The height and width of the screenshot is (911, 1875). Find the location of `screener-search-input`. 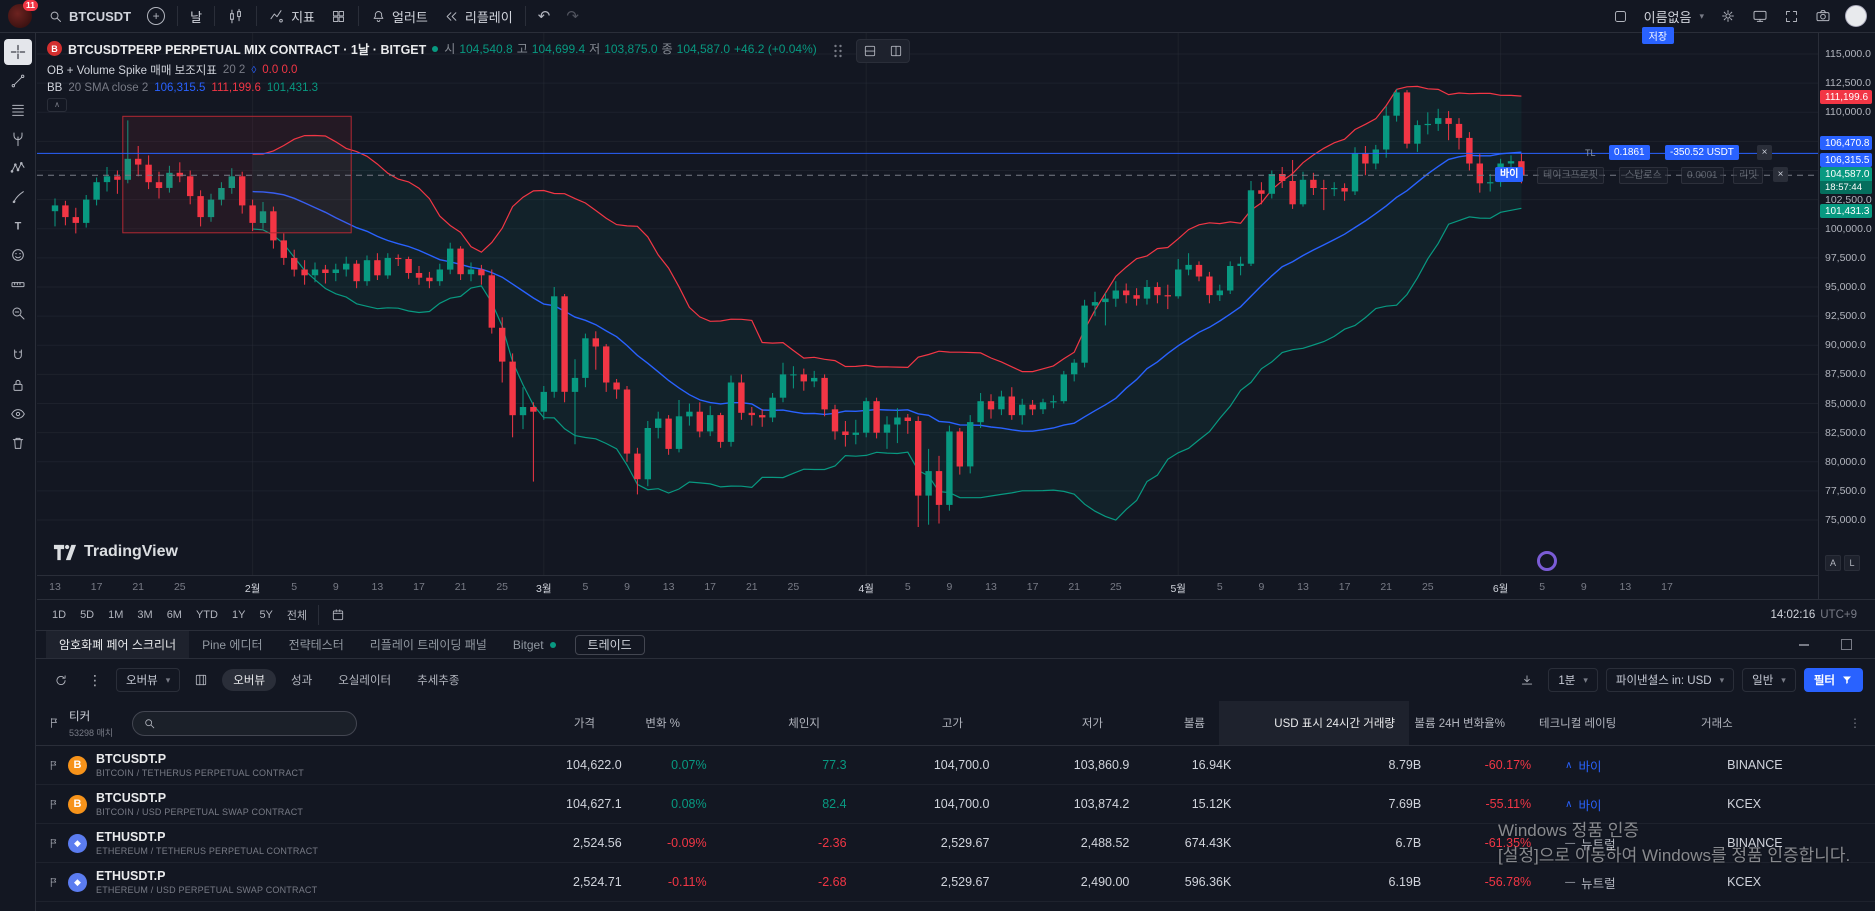

screener-search-input is located at coordinates (249, 723).